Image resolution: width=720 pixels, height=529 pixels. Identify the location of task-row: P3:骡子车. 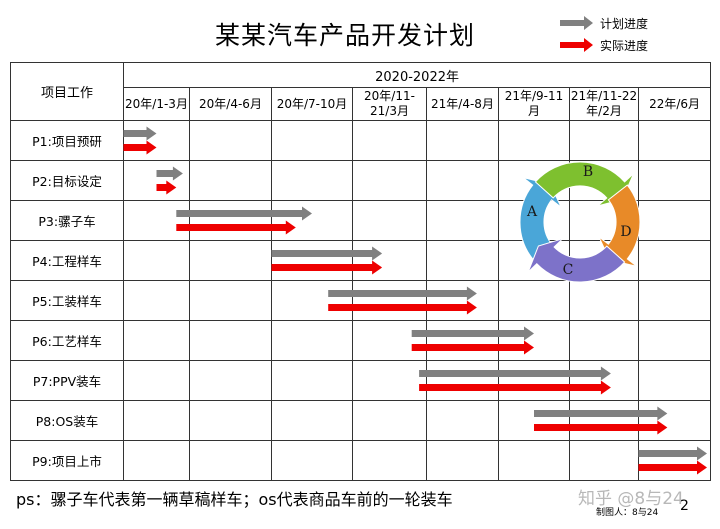
(361, 220).